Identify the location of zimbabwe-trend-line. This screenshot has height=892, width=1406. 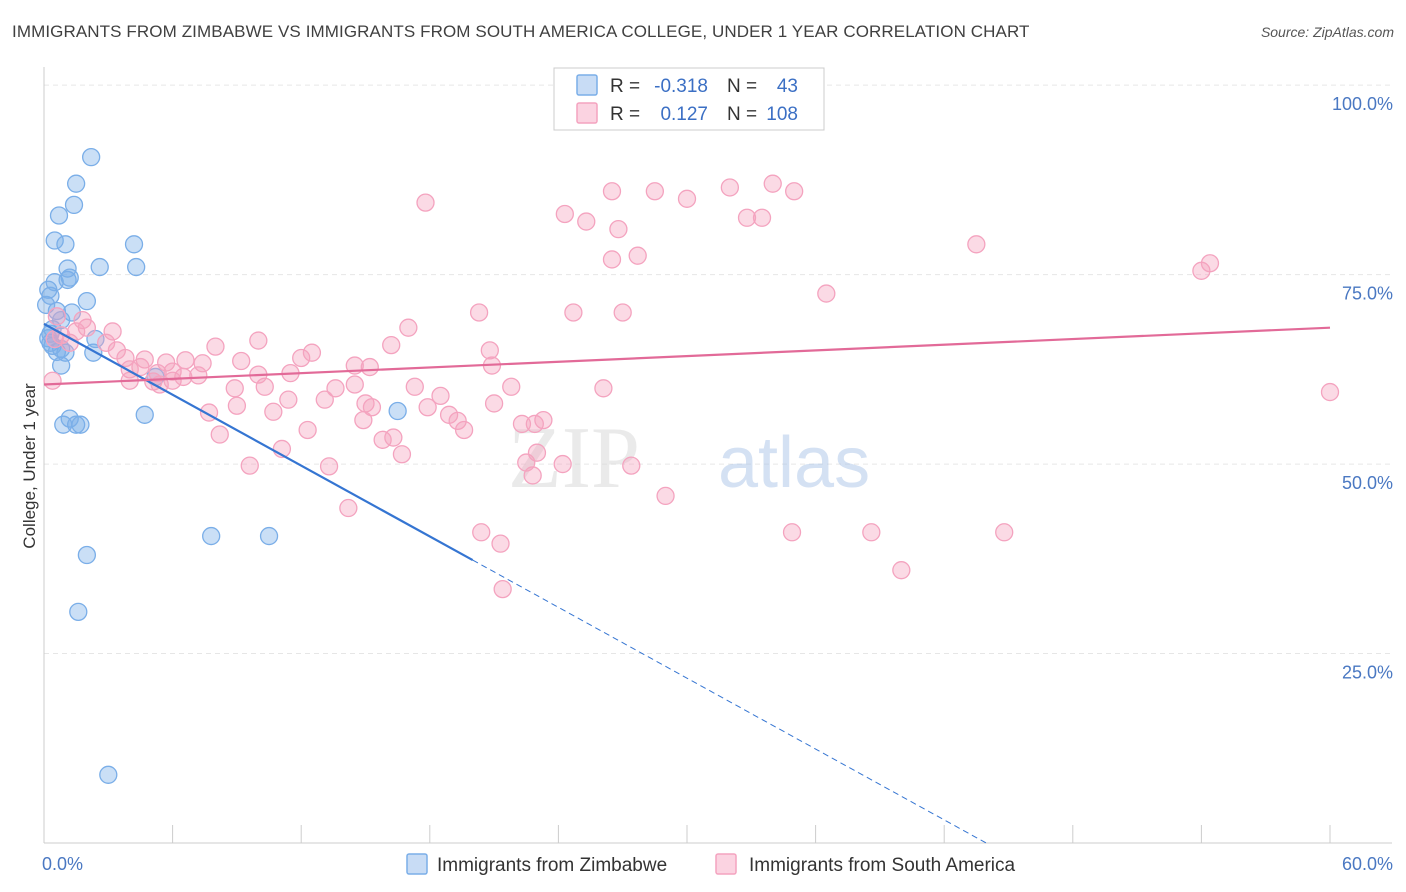
(258, 442).